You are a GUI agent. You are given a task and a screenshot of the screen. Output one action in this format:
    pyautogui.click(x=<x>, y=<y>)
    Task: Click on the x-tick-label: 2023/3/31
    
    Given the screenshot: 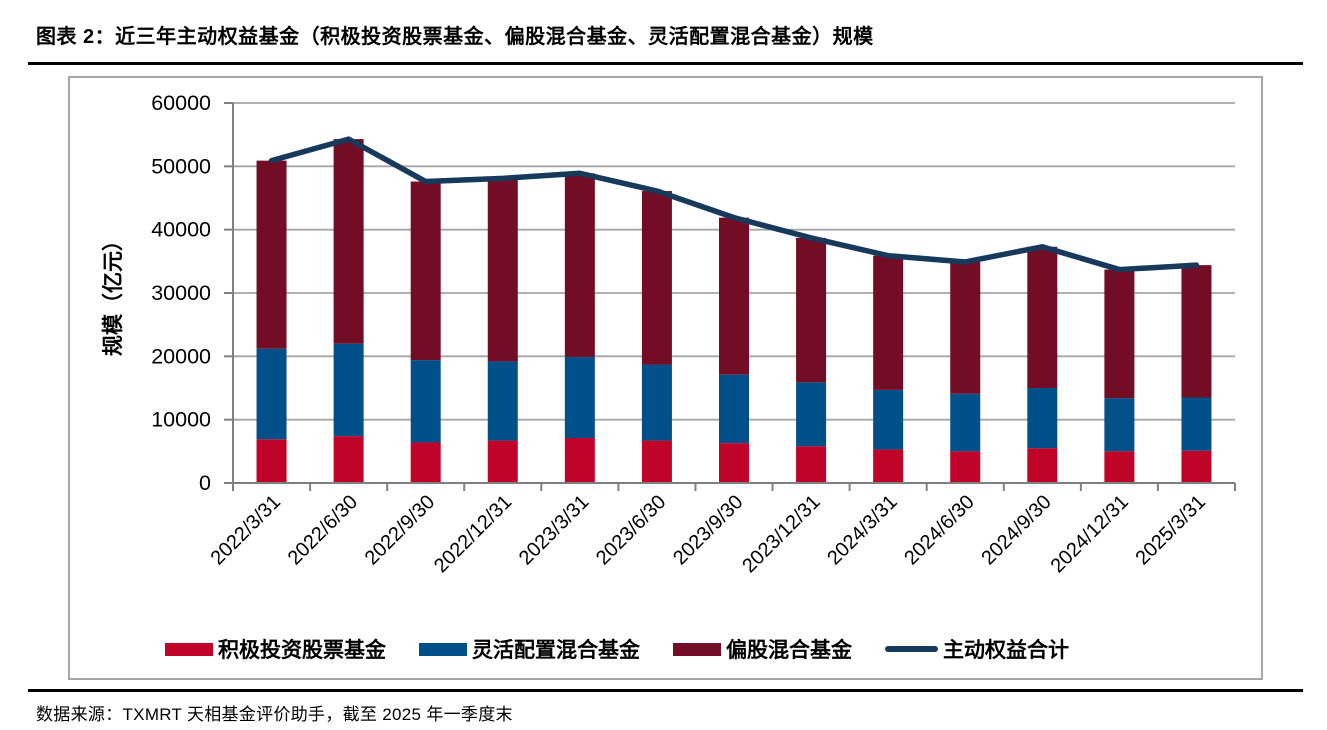 What is the action you would take?
    pyautogui.click(x=554, y=530)
    